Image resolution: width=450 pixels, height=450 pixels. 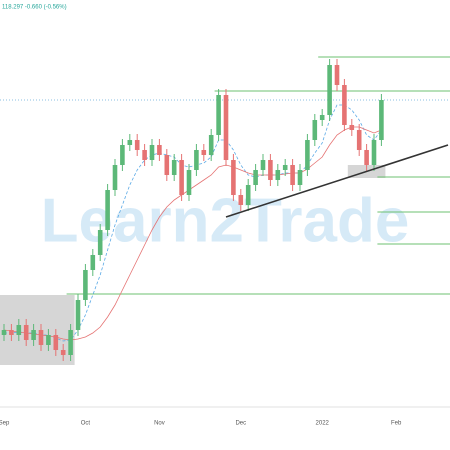 I want to click on x-tick-label: 2022, so click(x=323, y=424).